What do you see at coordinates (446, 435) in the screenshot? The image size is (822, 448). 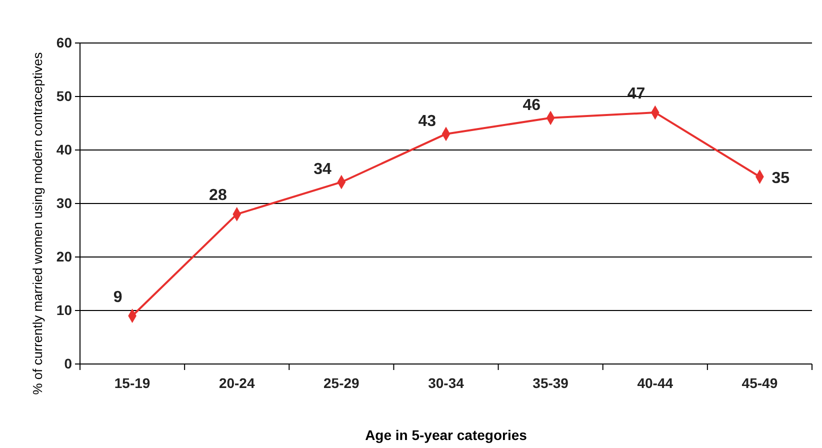 I see `x-axis-title: Age in 5-year categories` at bounding box center [446, 435].